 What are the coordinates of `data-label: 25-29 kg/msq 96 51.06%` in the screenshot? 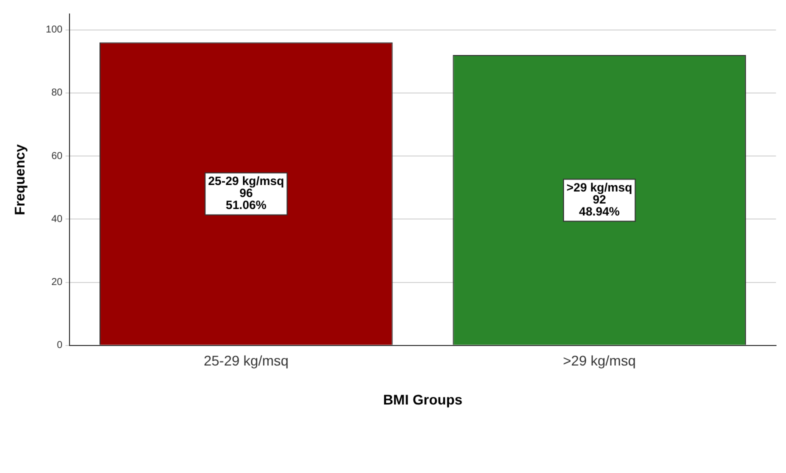 It's located at (246, 193).